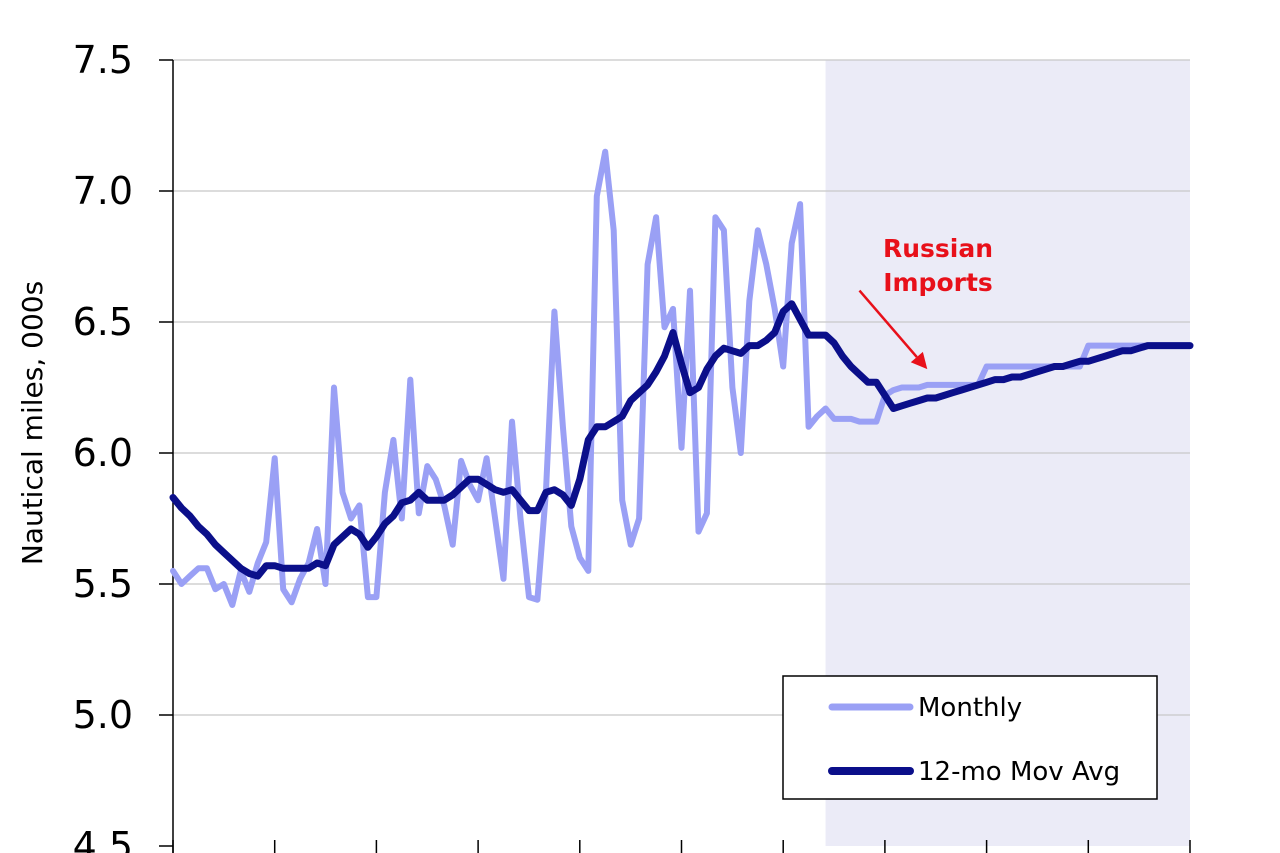  I want to click on legend-label-mov-avg: 12-mo Mov Avg, so click(1019, 772).